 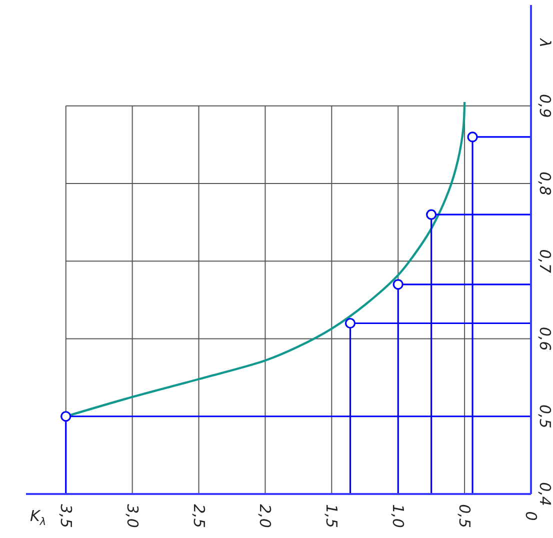 I want to click on x-tick-label: 2,0, so click(x=265, y=516).